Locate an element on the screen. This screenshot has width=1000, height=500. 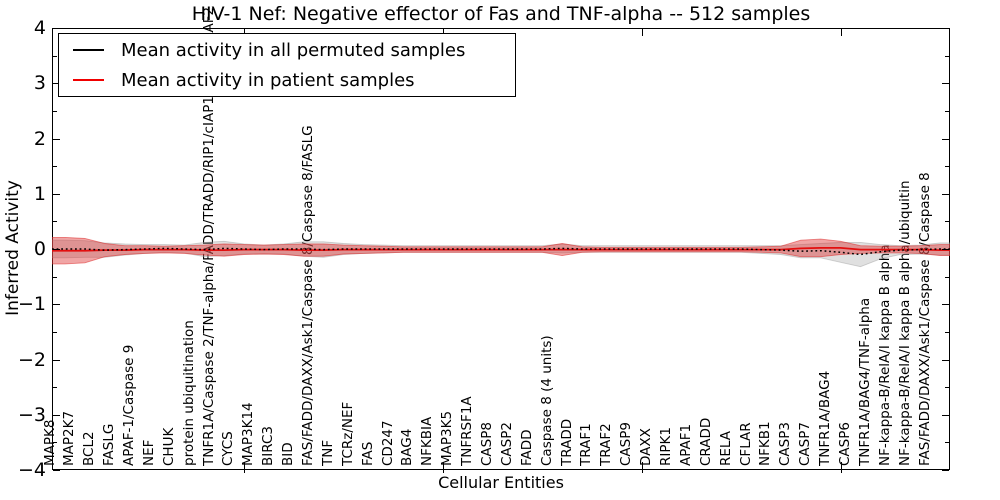
legend-item-patient: Mean activity in patient samples is located at coordinates (294, 80).